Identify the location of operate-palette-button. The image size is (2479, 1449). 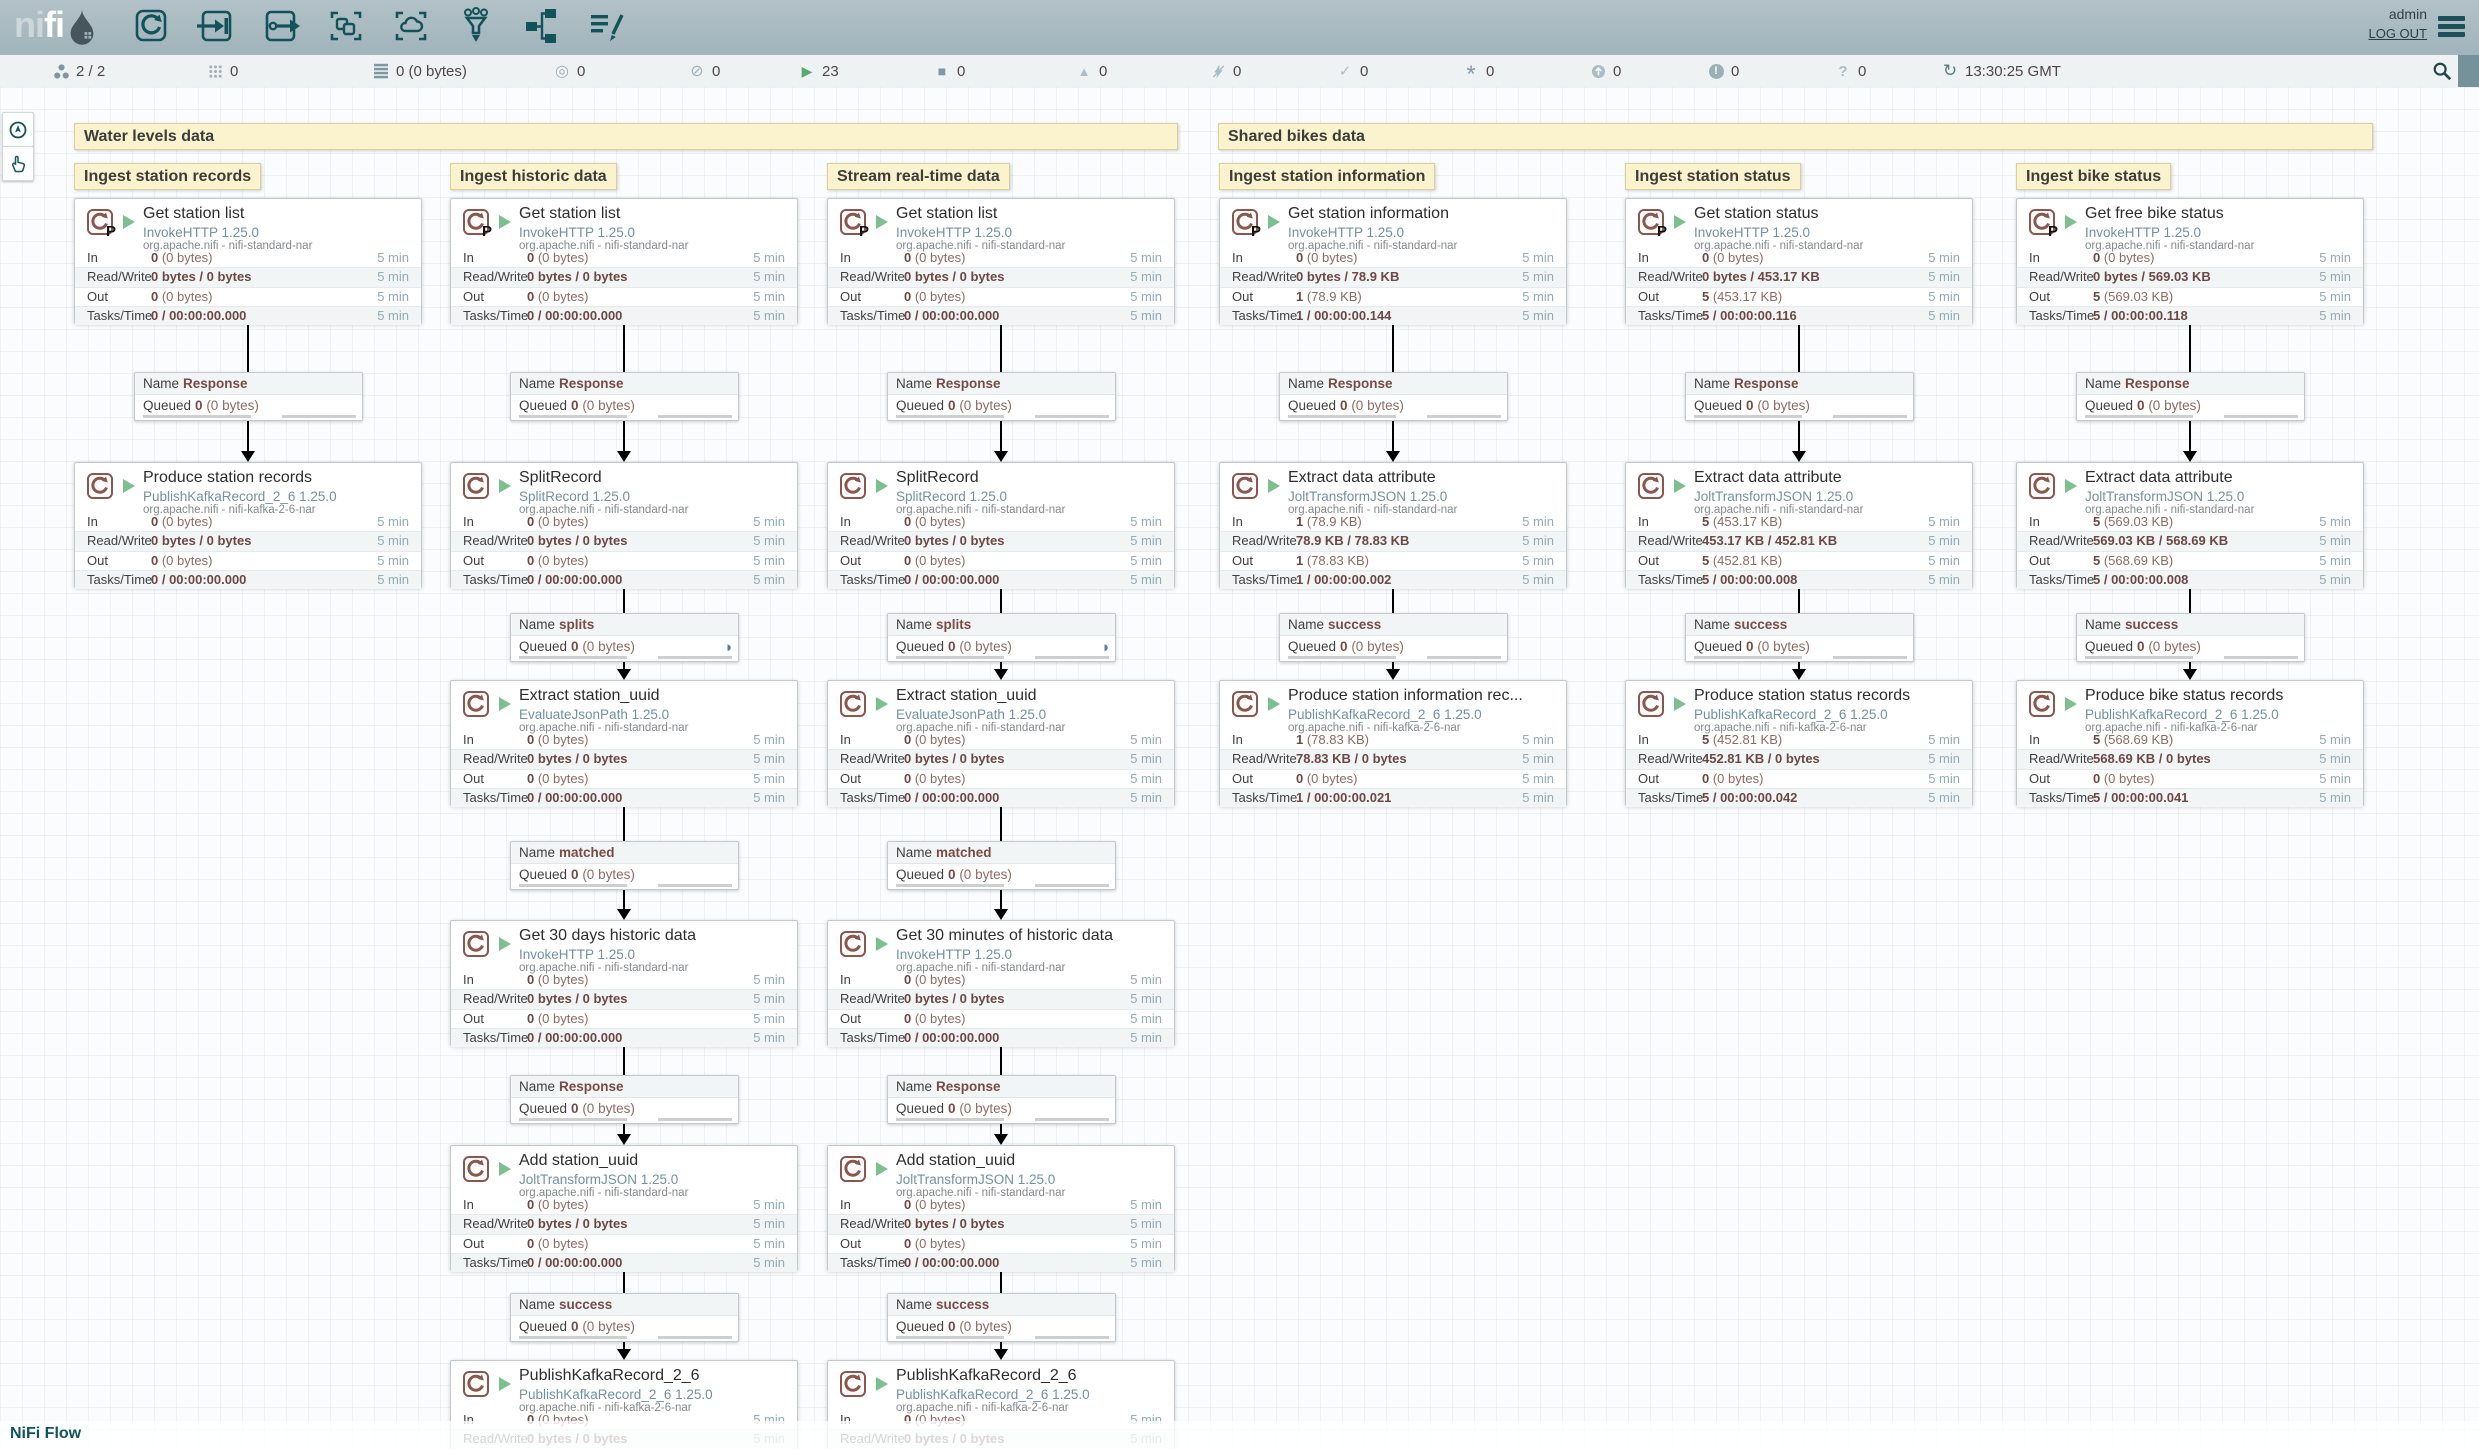
(18, 163).